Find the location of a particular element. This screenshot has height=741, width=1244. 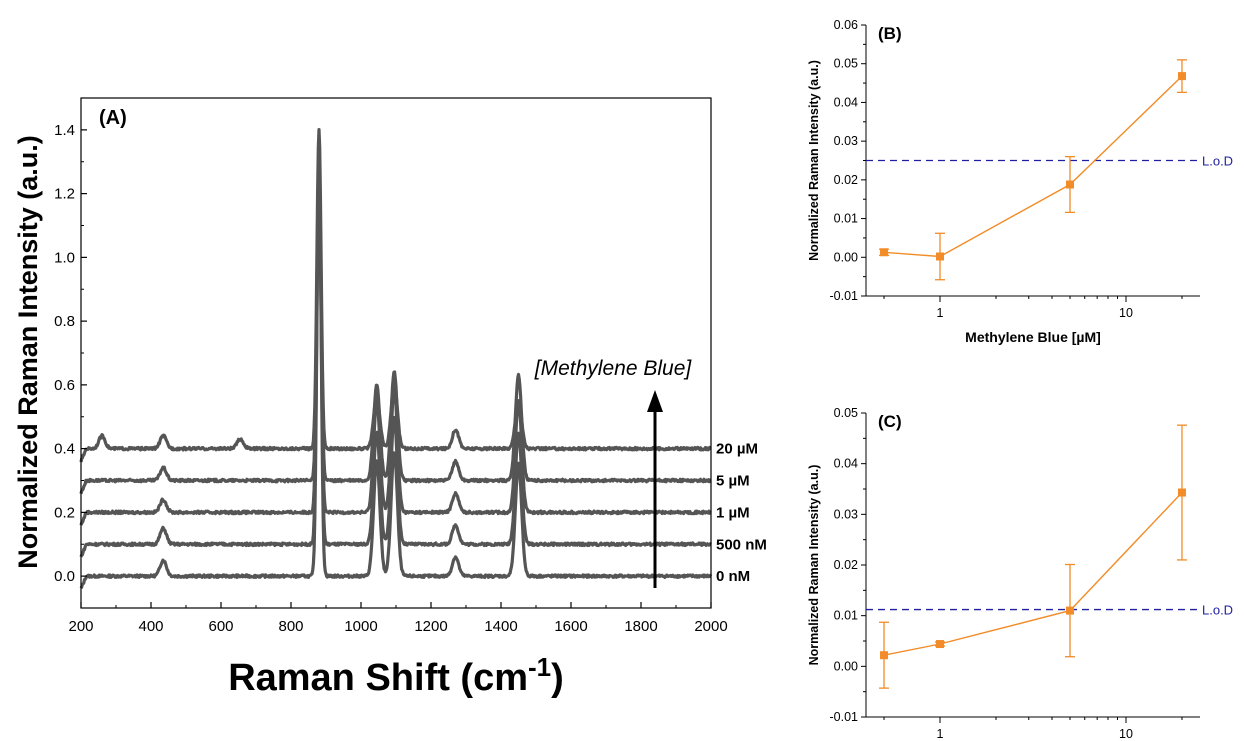

x-tick-label-c: 1 is located at coordinates (940, 734).